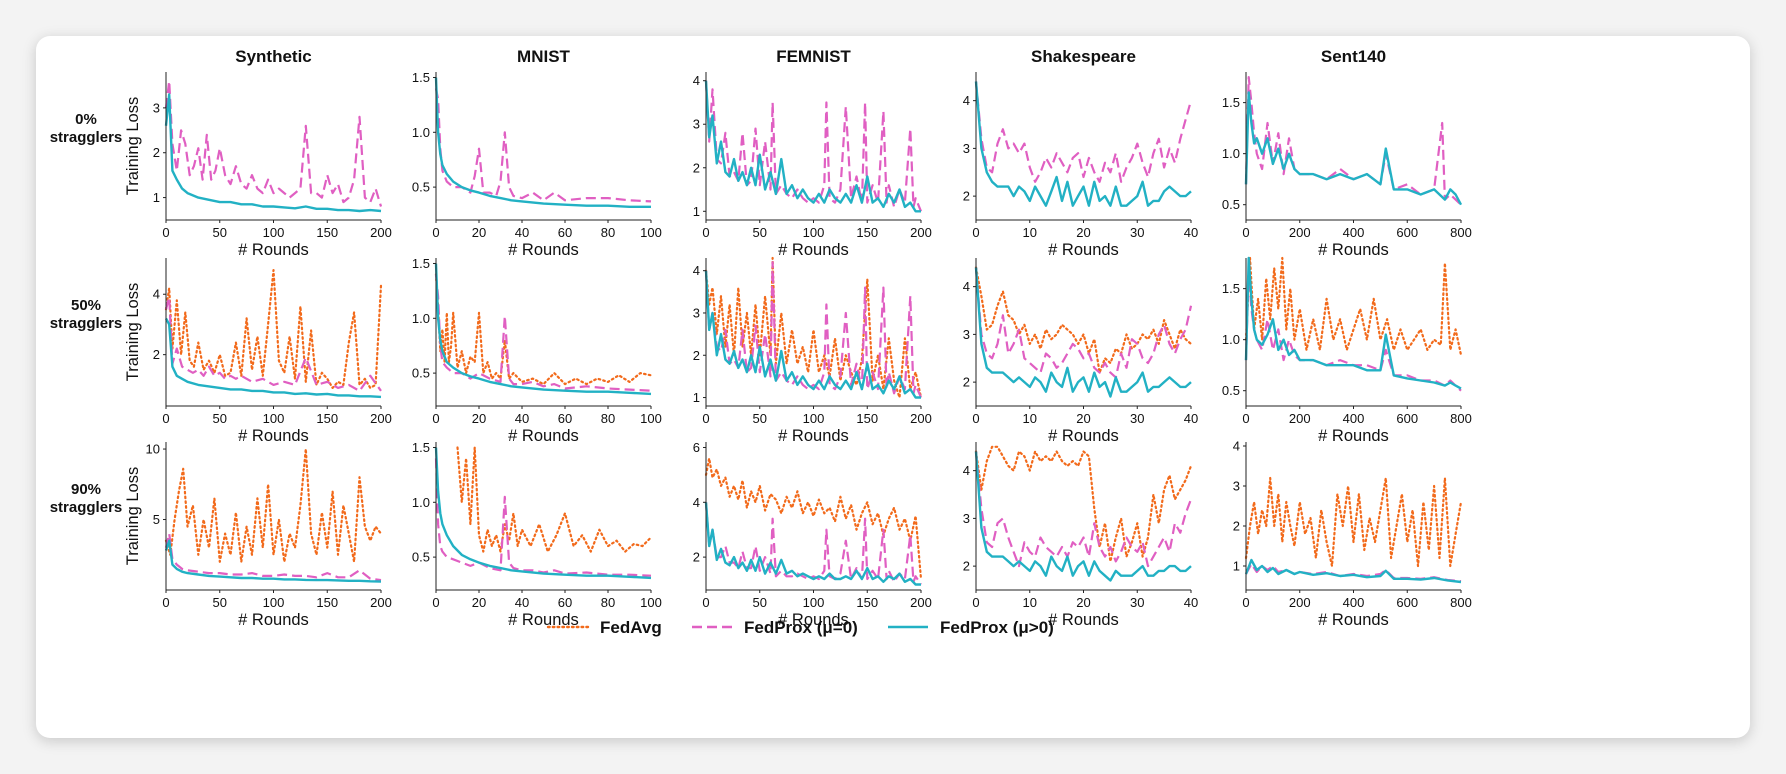 This screenshot has width=1786, height=774. Describe the element at coordinates (435, 232) in the screenshot. I see `mnist-0--x-tick-label: 0` at that location.